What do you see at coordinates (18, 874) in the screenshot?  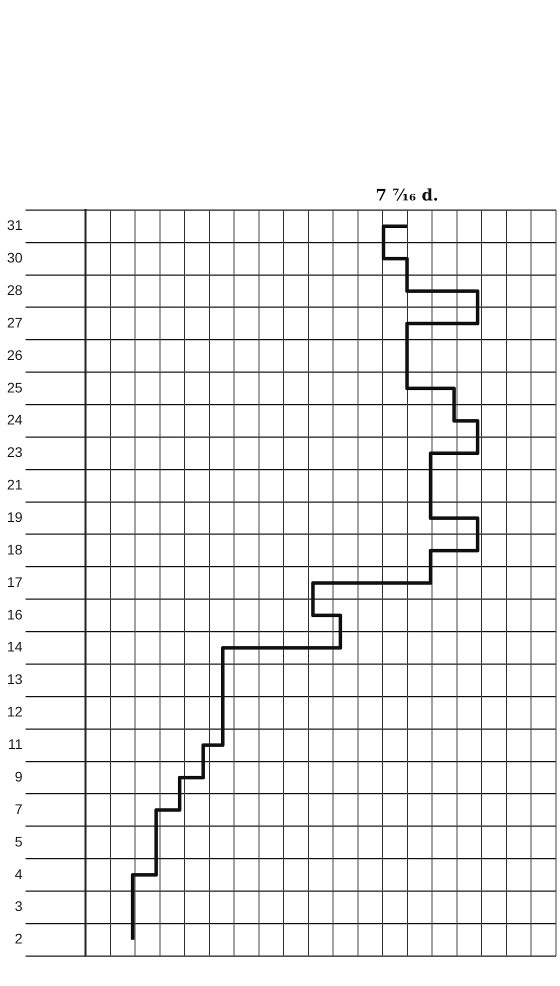 I see `y-tick-label: 4` at bounding box center [18, 874].